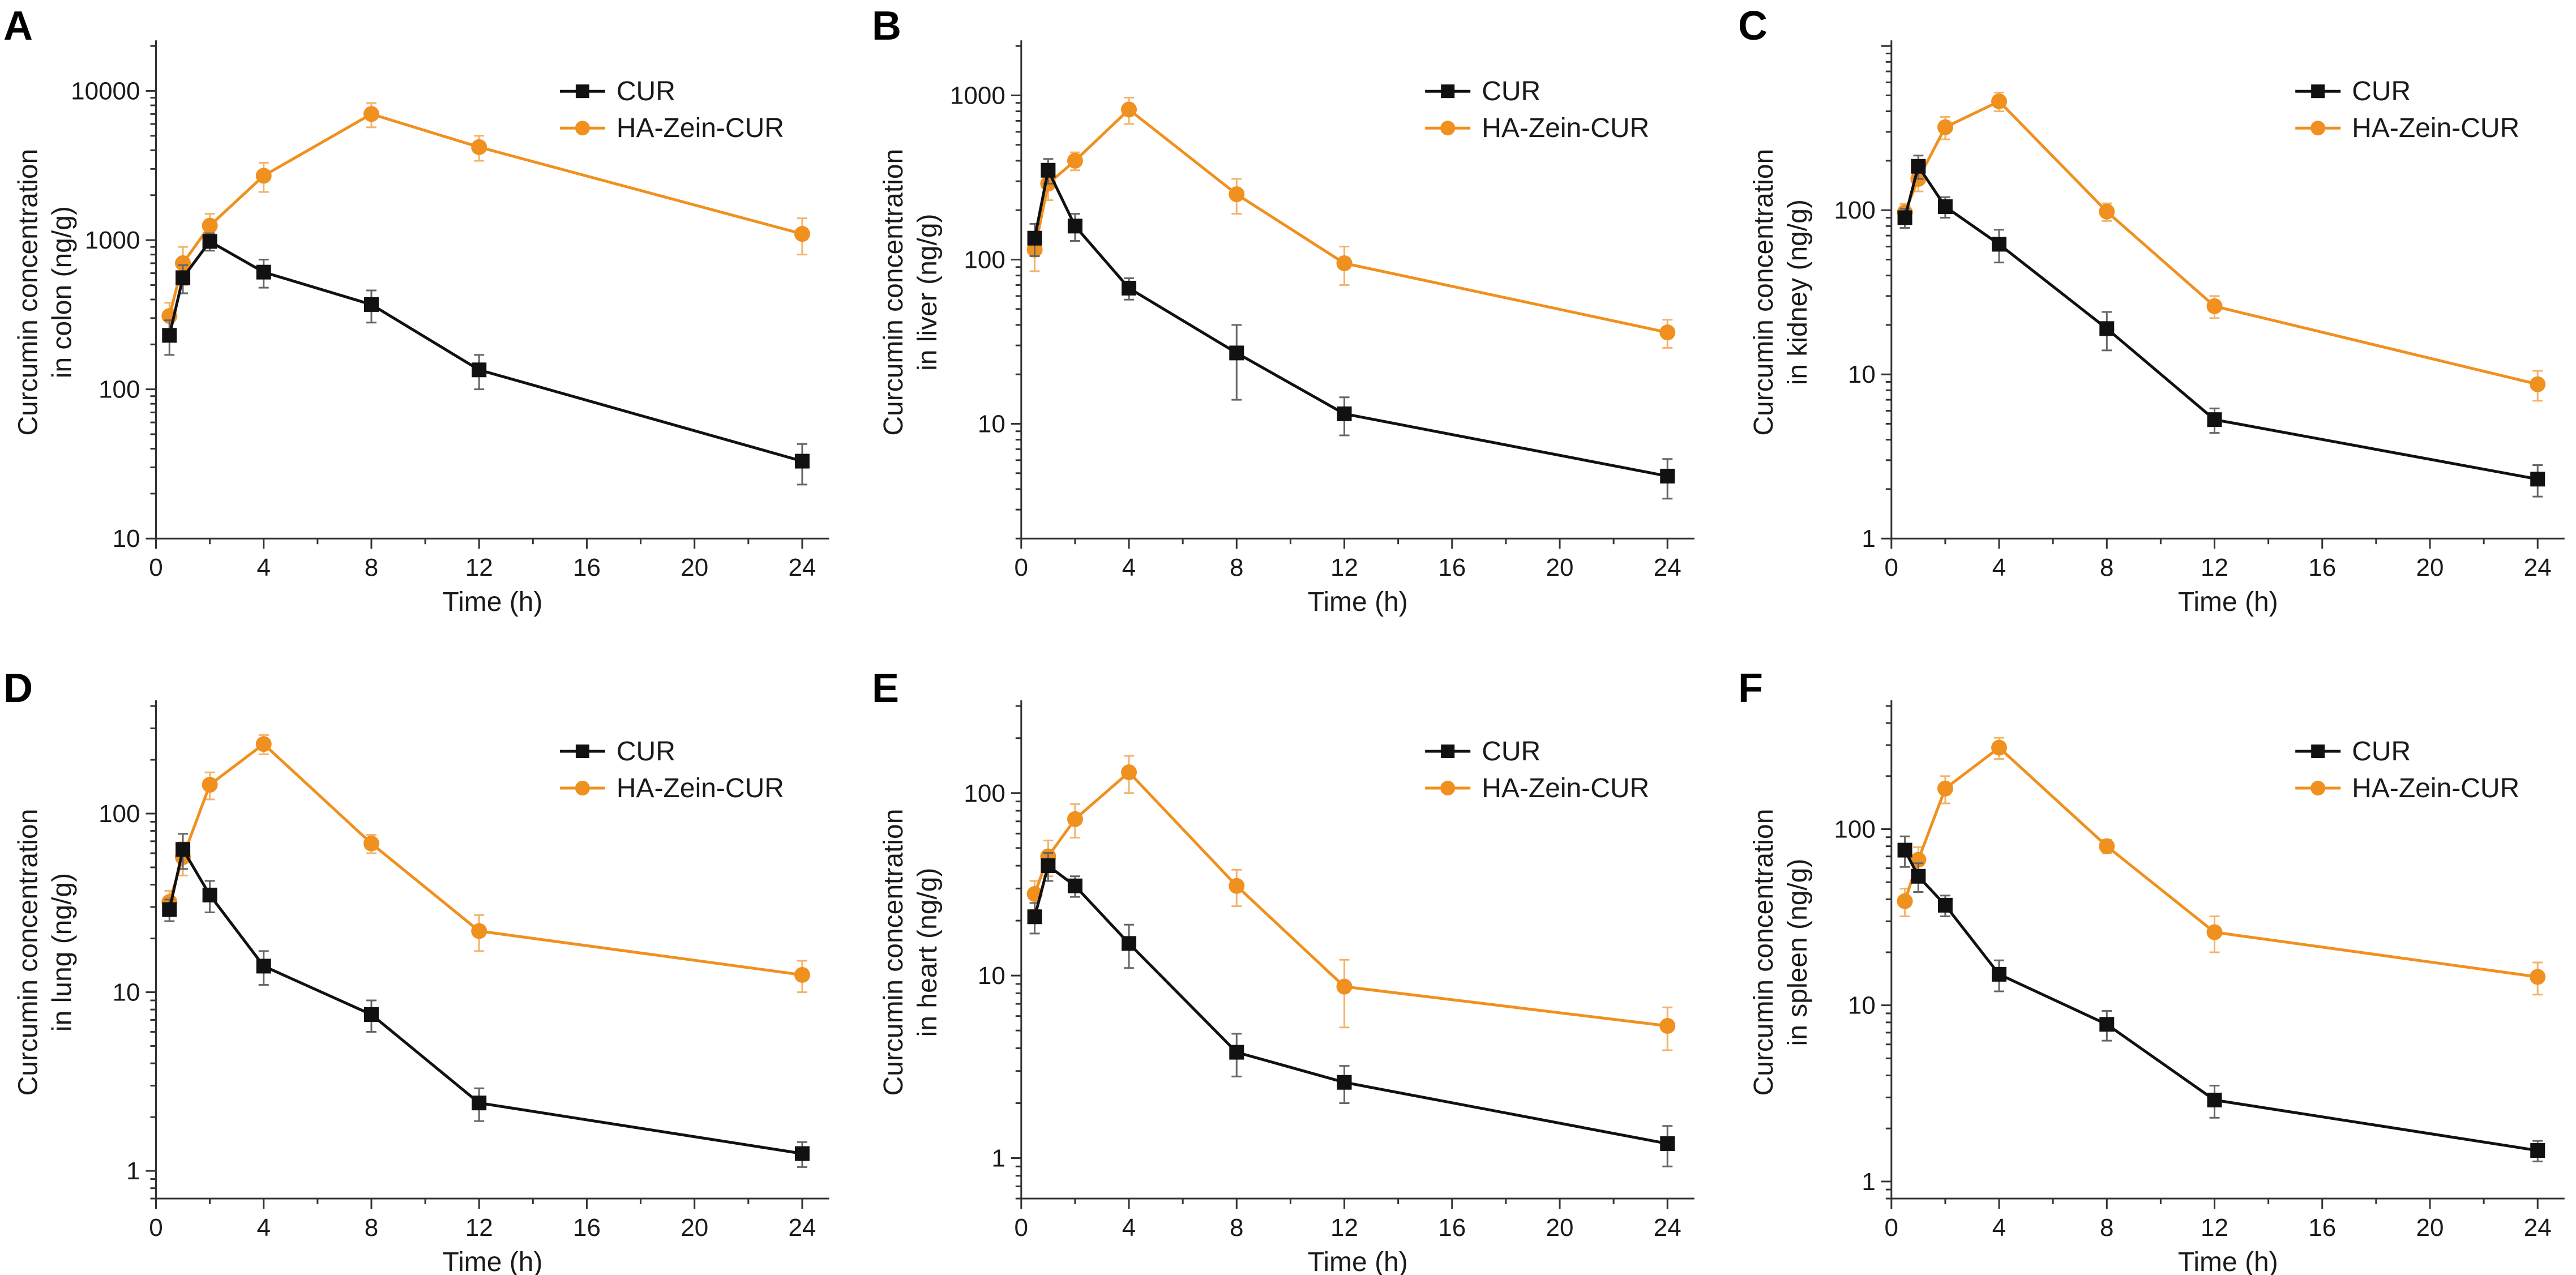 The image size is (2576, 1275). I want to click on y-axis-title: Curcumin concentration in spleen (ng/g), so click(1781, 953).